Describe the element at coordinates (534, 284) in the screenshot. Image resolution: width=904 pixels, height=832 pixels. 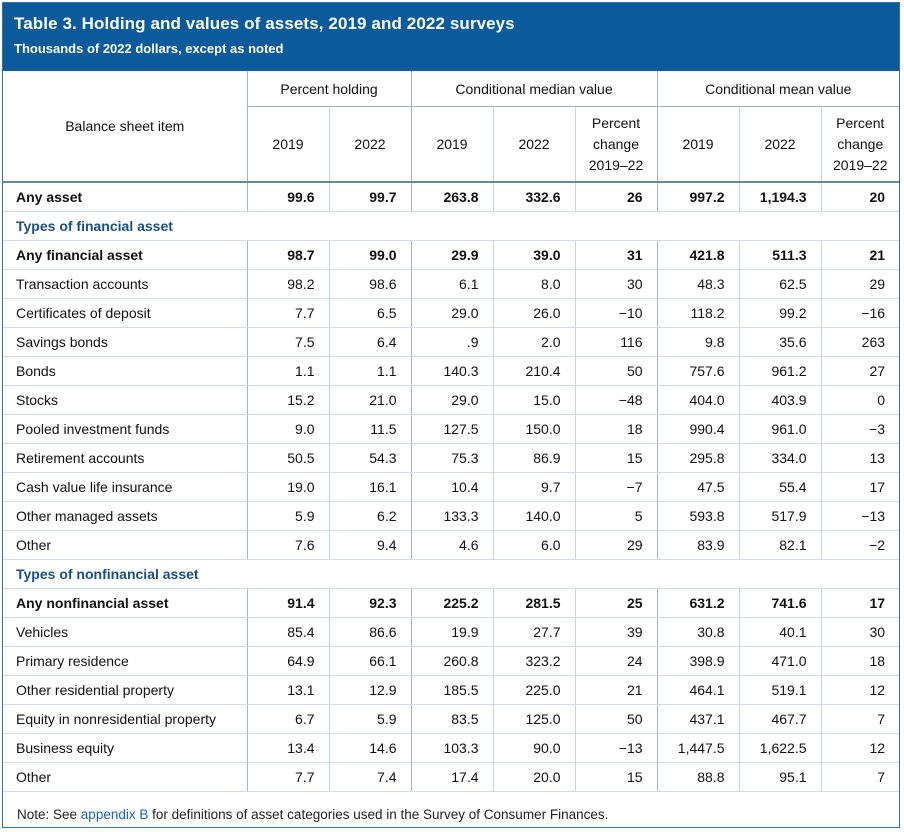
I see `cell-value: 8.0` at that location.